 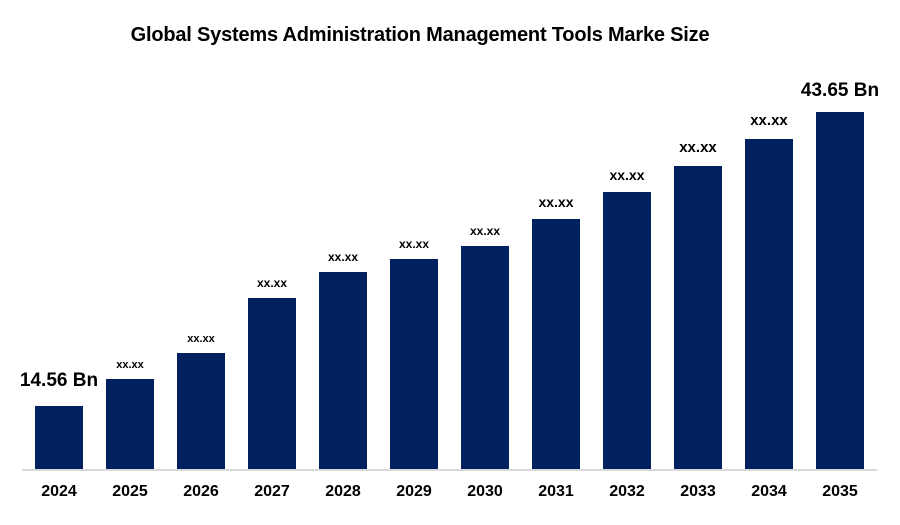 What do you see at coordinates (449, 470) in the screenshot?
I see `x-axis-line` at bounding box center [449, 470].